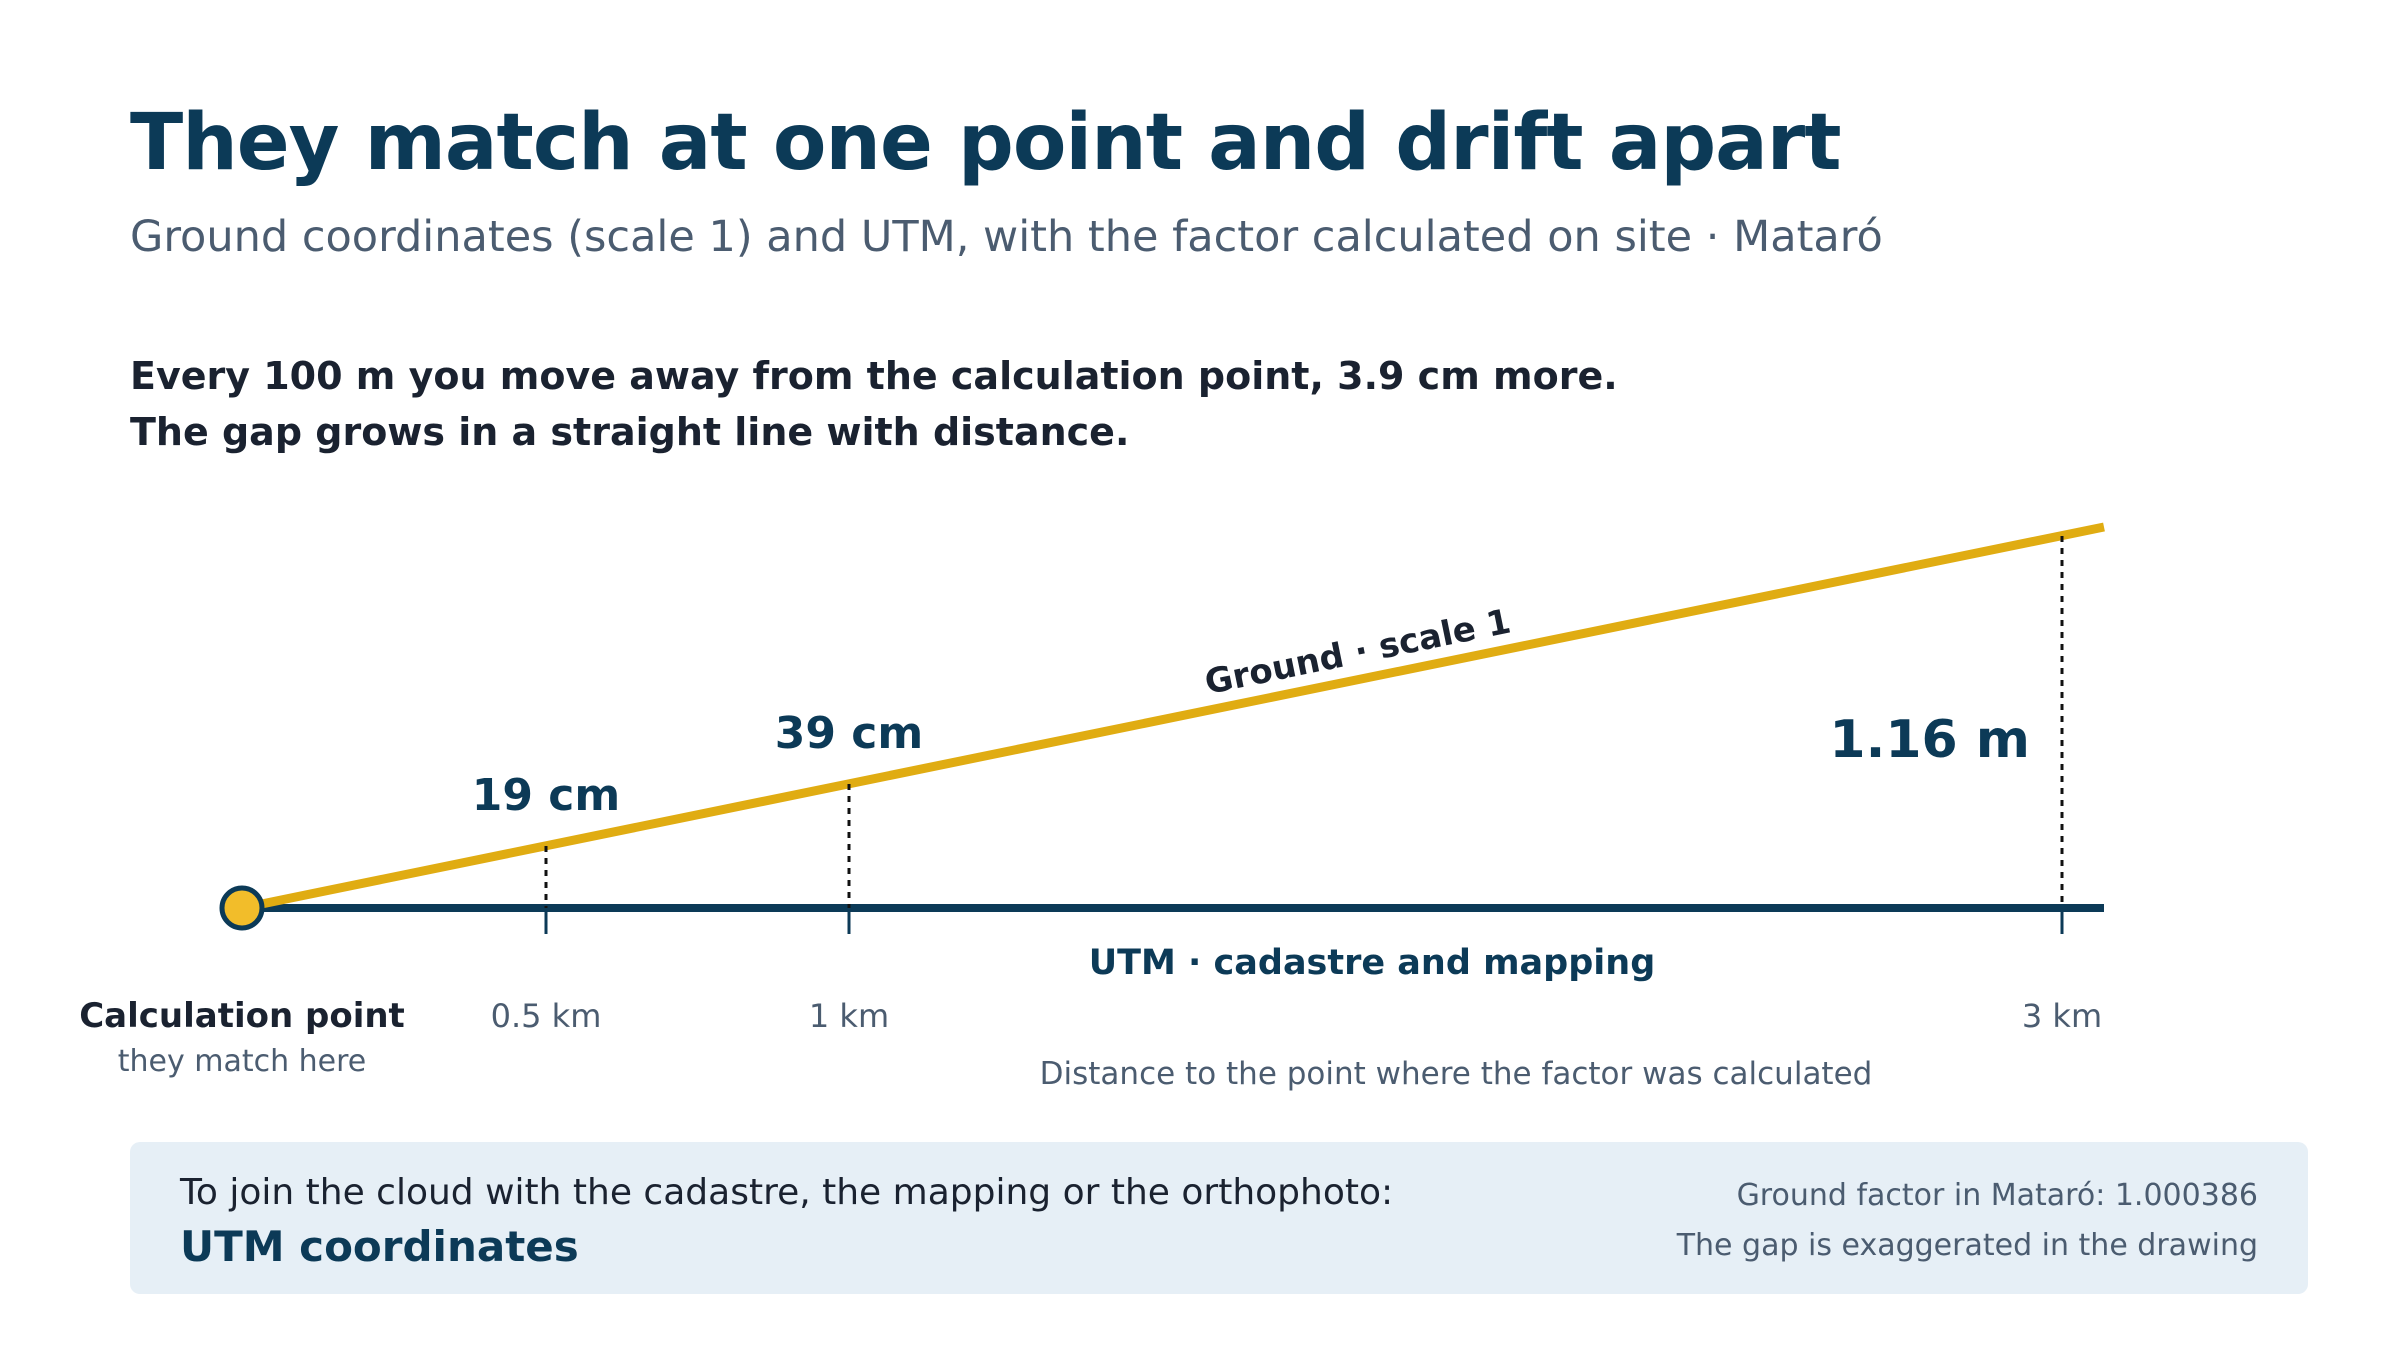  Describe the element at coordinates (849, 1016) in the screenshot. I see `distance-label-1km: 1 km` at that location.